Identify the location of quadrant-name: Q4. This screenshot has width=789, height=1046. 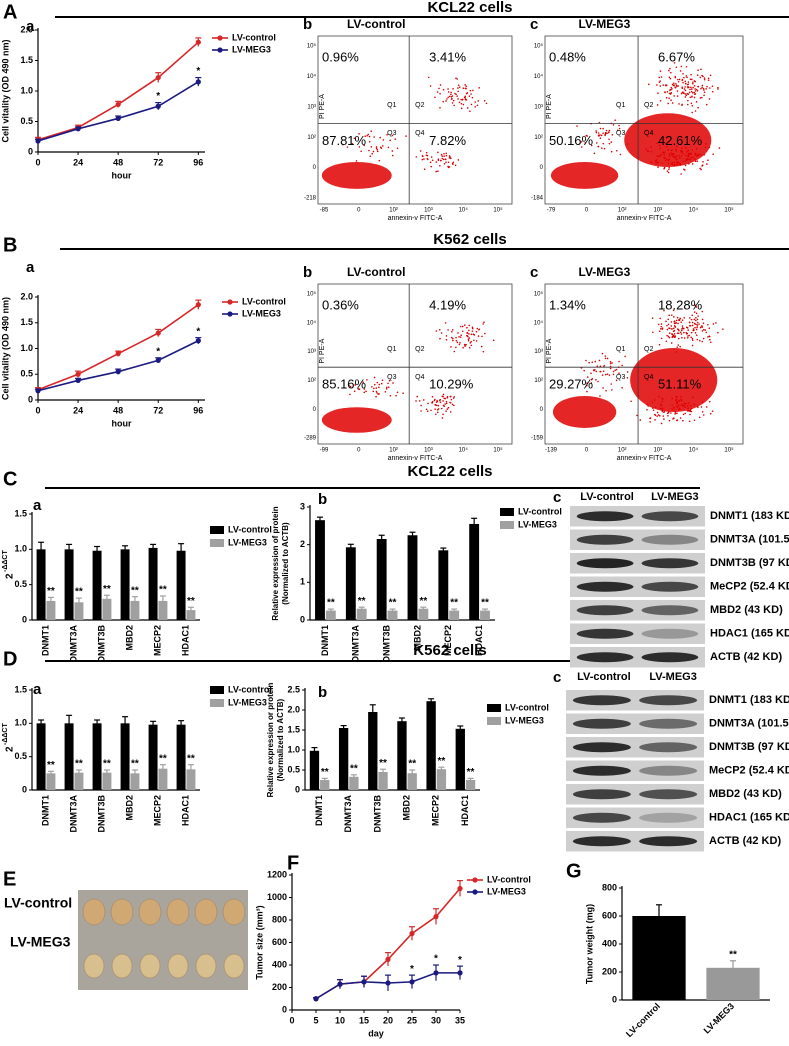
(648, 377).